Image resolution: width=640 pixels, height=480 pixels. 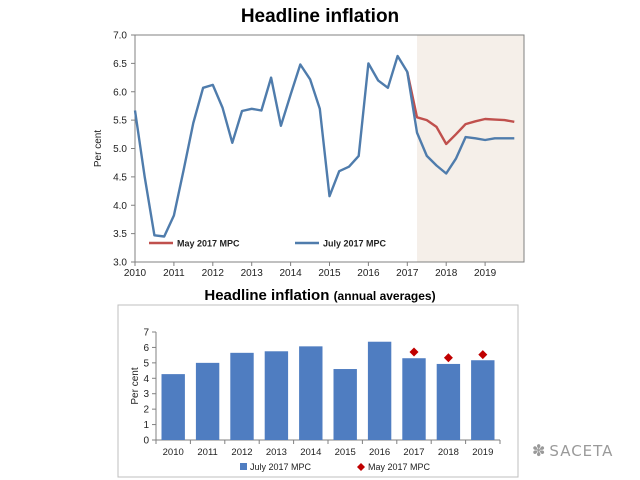 What do you see at coordinates (267, 295) in the screenshot?
I see `bar-chart-title-main: Headline inflation` at bounding box center [267, 295].